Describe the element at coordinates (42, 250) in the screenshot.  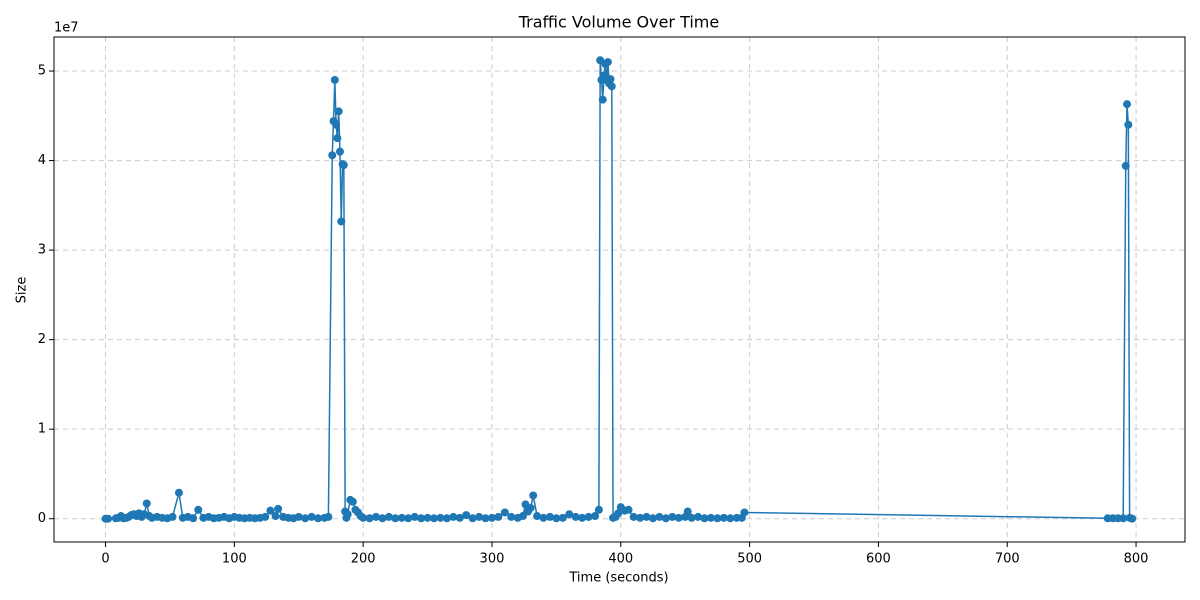
I see `y-tick-label: 3` at that location.